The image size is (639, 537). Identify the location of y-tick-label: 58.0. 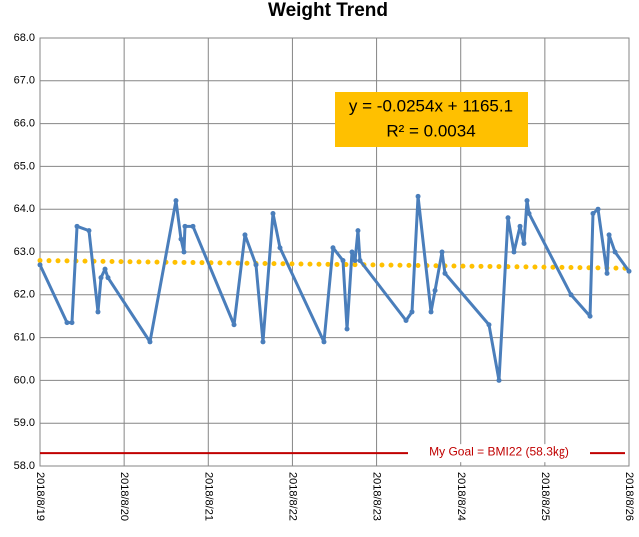
(24, 466).